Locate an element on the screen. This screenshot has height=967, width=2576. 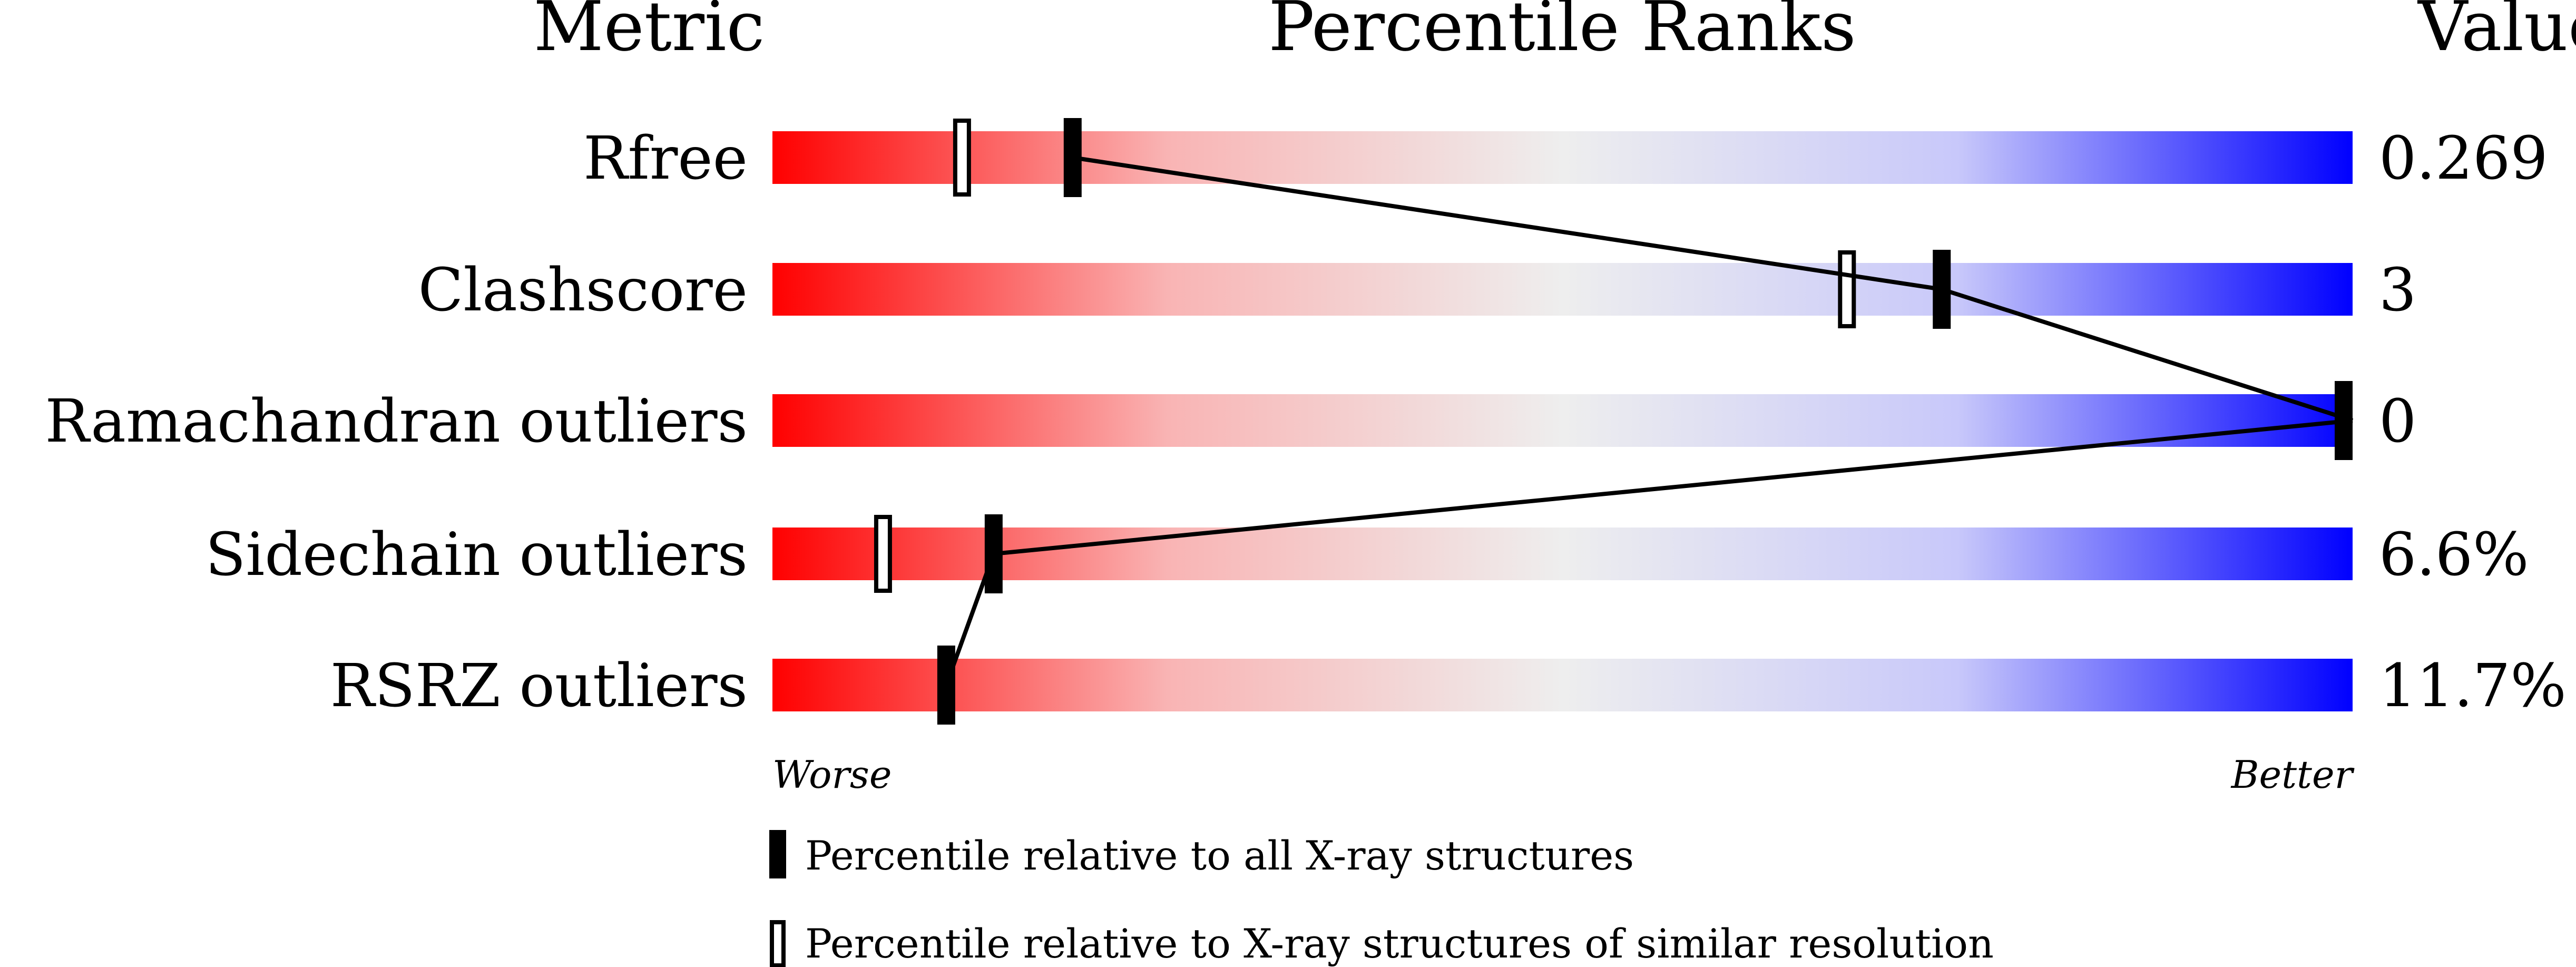
metric-label: Sidechain outliers is located at coordinates (476, 555).